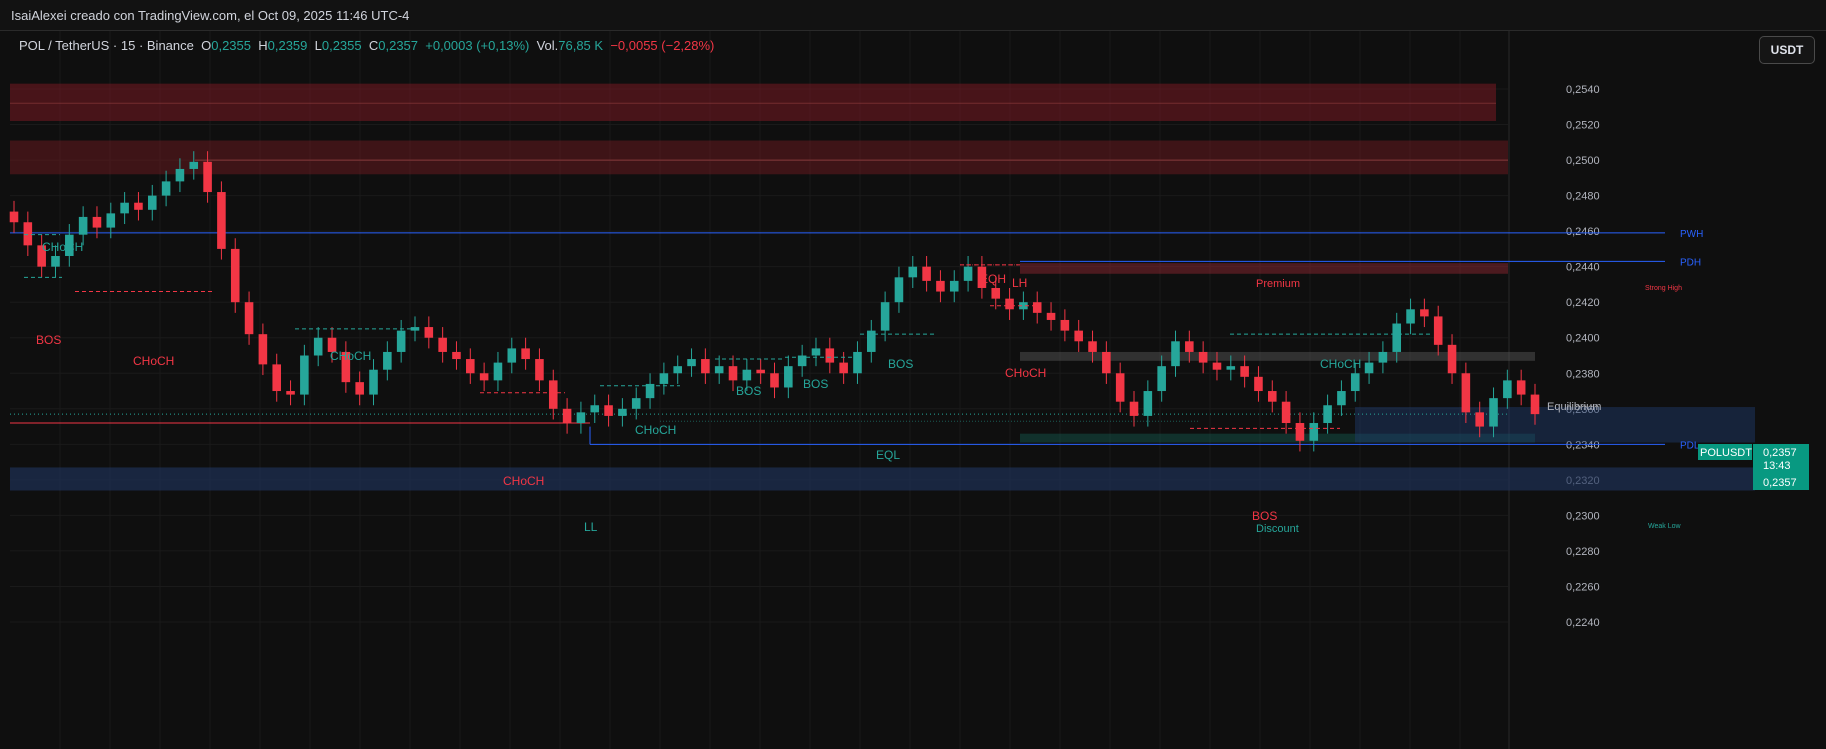 Image resolution: width=1826 pixels, height=749 pixels. What do you see at coordinates (1583, 90) in the screenshot?
I see `y-tick-label: 0,2540` at bounding box center [1583, 90].